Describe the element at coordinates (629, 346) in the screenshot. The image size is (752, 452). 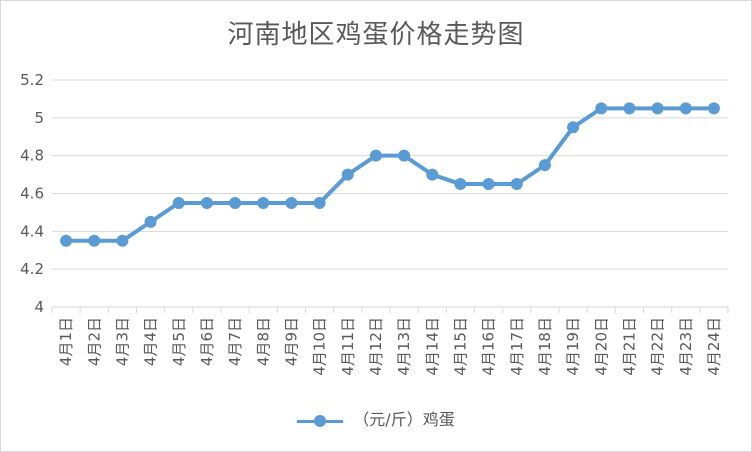
I see `x-tick-label: 4月21日` at that location.